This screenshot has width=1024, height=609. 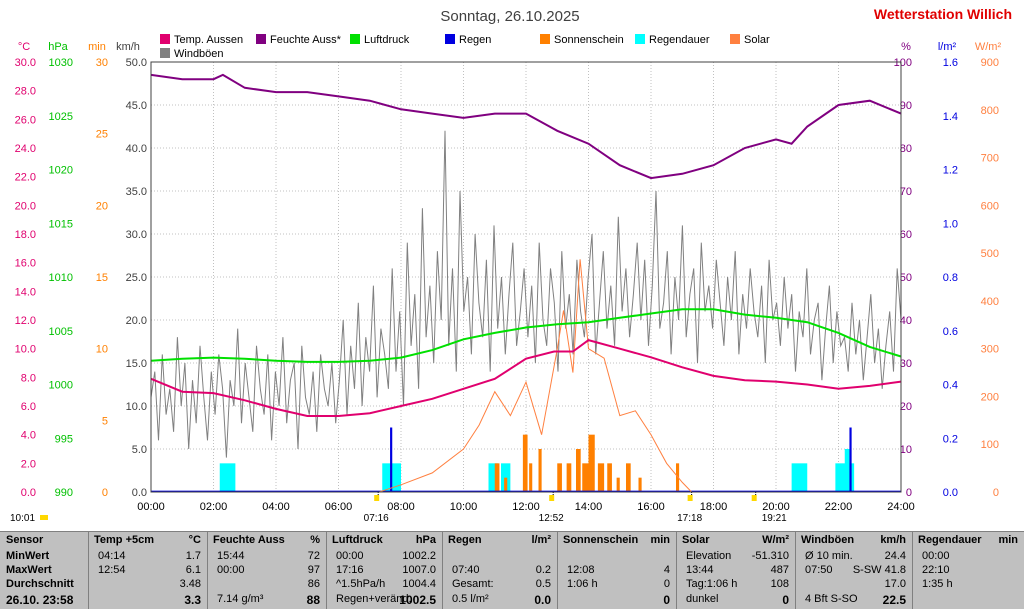 What do you see at coordinates (374, 599) in the screenshot?
I see `luftdruck-row-3-label: Regen+veränd.` at bounding box center [374, 599].